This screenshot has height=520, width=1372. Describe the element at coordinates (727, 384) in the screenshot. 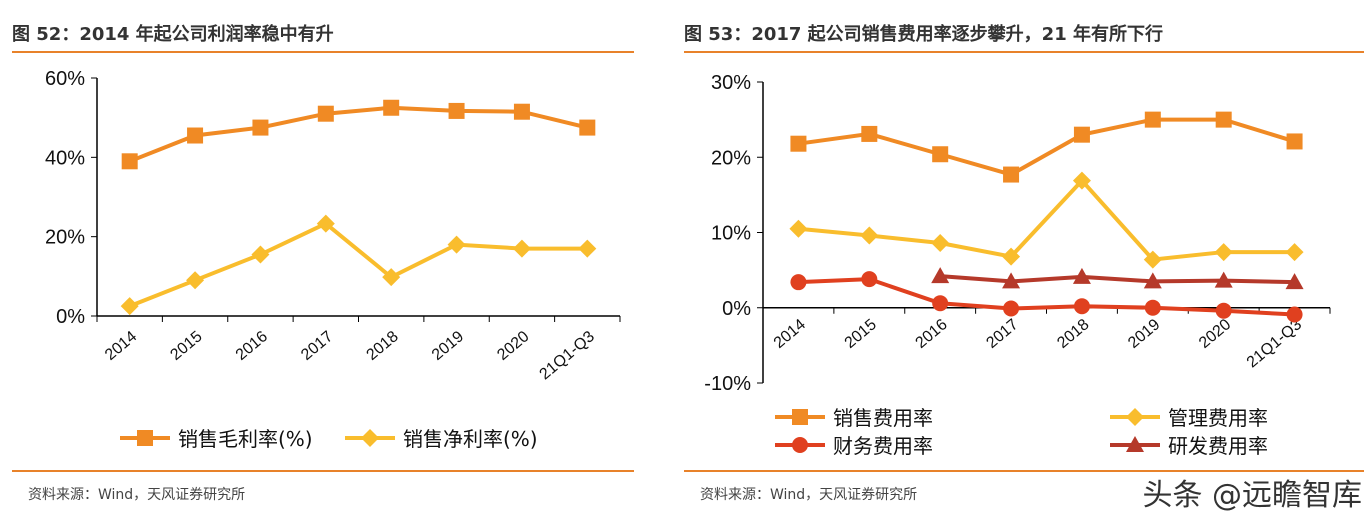

I see `y-tick-label: -10%` at that location.